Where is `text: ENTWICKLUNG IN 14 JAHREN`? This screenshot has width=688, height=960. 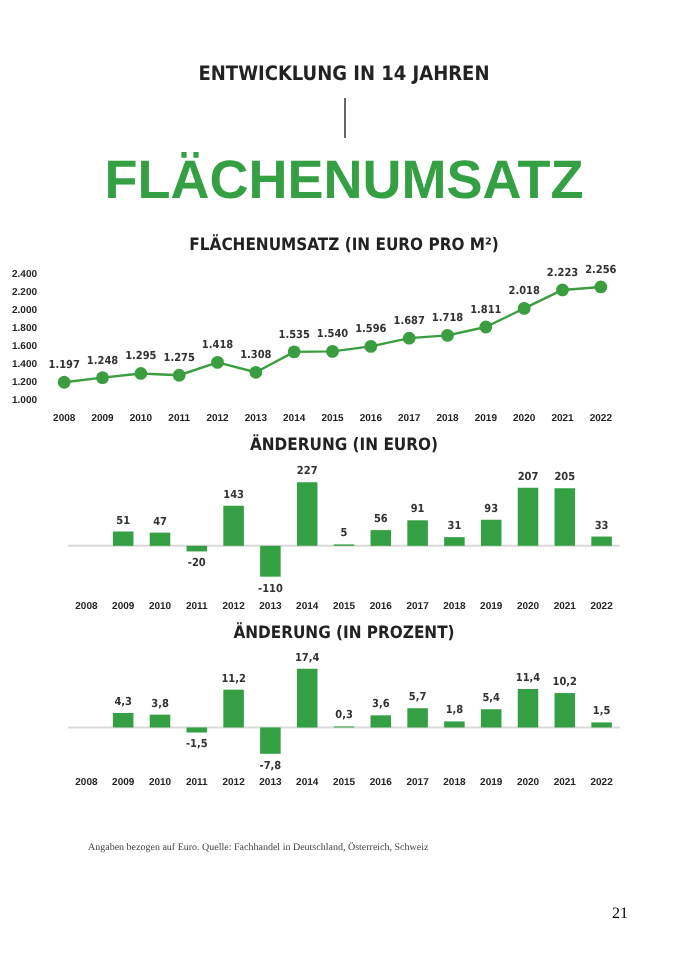 text: ENTWICKLUNG IN 14 JAHREN is located at coordinates (344, 74).